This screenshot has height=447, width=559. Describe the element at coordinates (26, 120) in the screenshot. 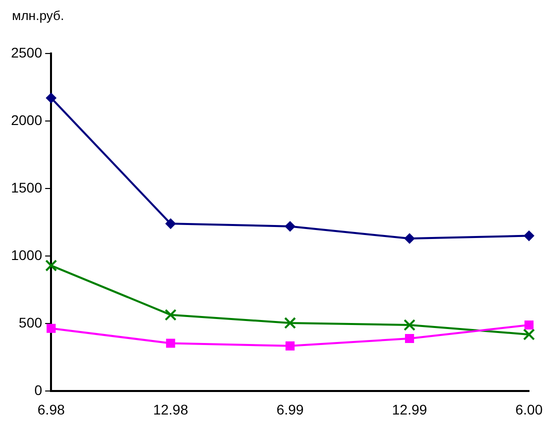

I see `y-tick-label: 2000` at that location.